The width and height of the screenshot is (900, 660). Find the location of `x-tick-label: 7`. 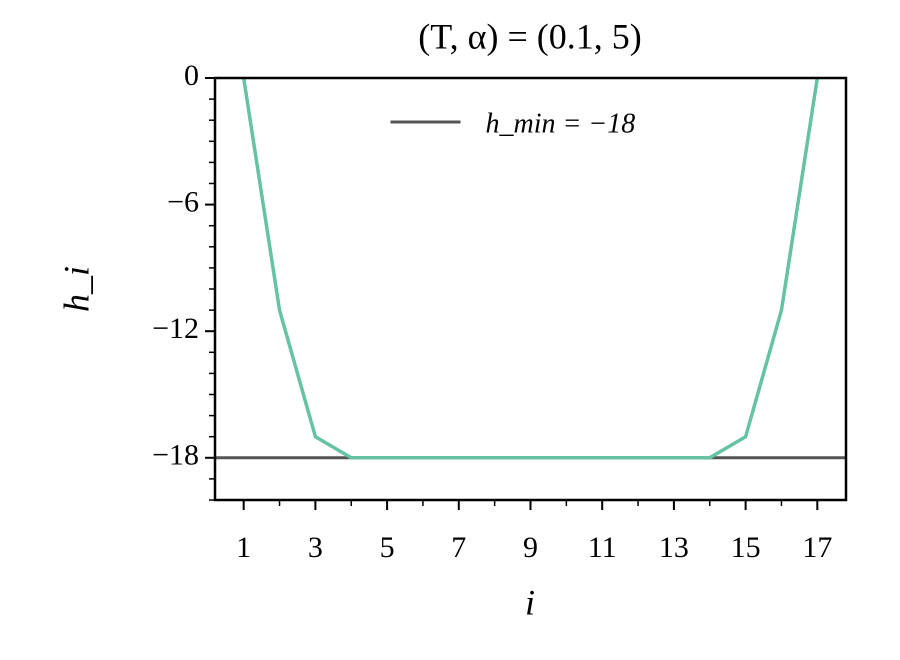

x-tick-label: 7 is located at coordinates (458, 547).